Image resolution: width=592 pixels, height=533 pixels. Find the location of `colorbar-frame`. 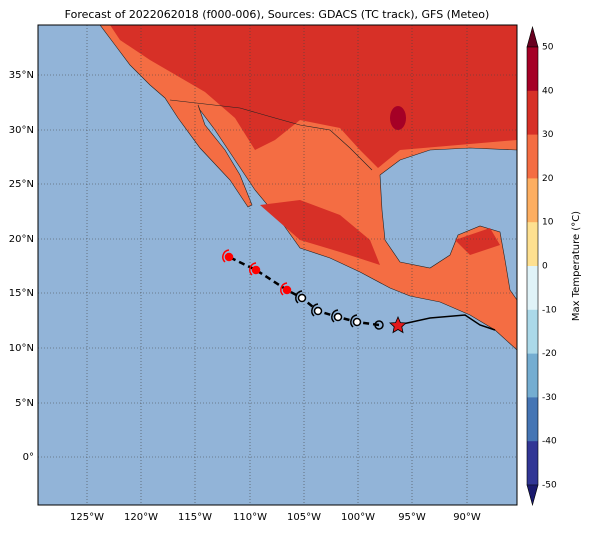

colorbar-frame is located at coordinates (532, 266).